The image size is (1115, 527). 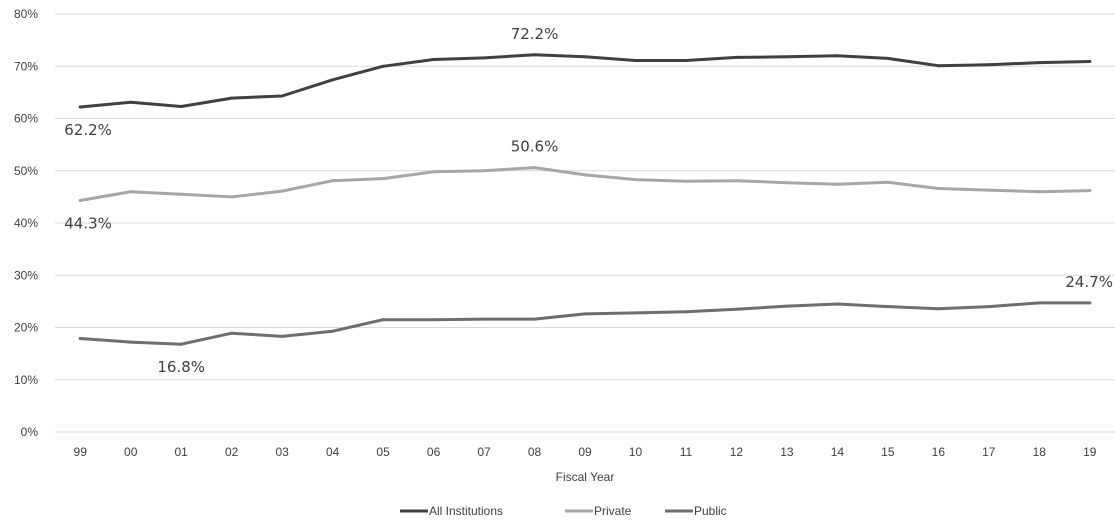 I want to click on x-tick-label: 19, so click(x=1090, y=452).